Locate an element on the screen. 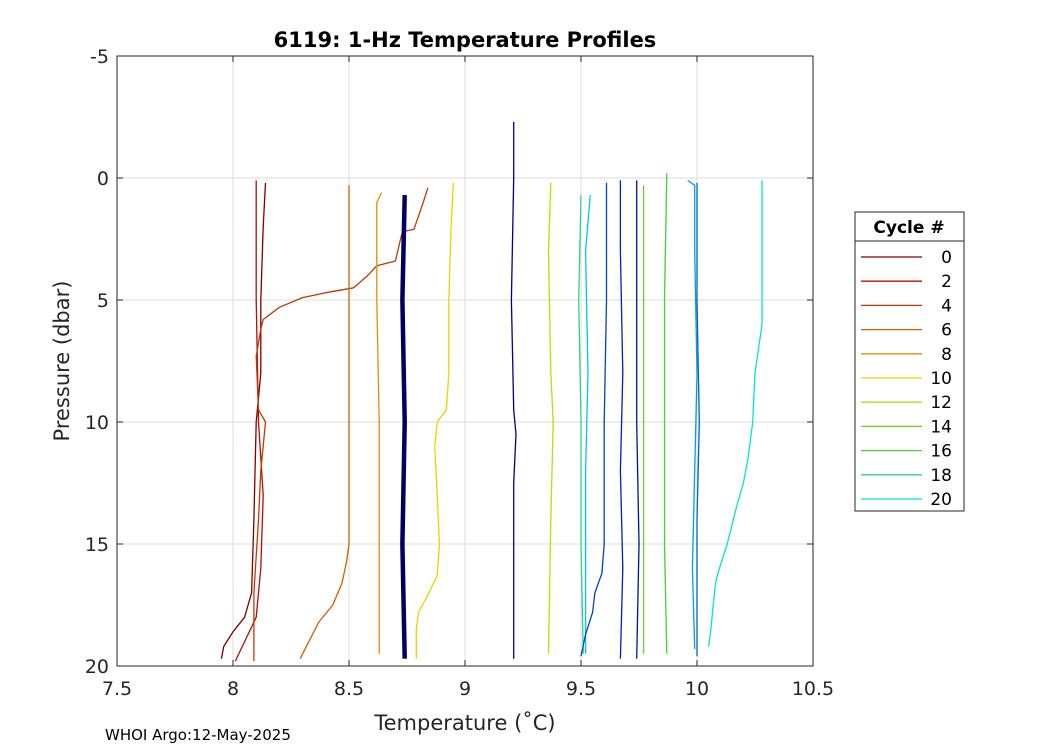  legend-entry: 4 is located at coordinates (946, 306).